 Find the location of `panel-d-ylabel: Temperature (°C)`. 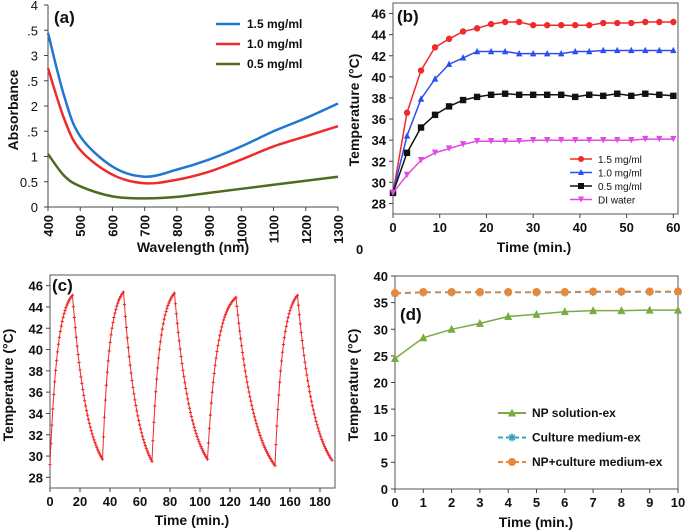

panel-d-ylabel: Temperature (°C) is located at coordinates (353, 385).